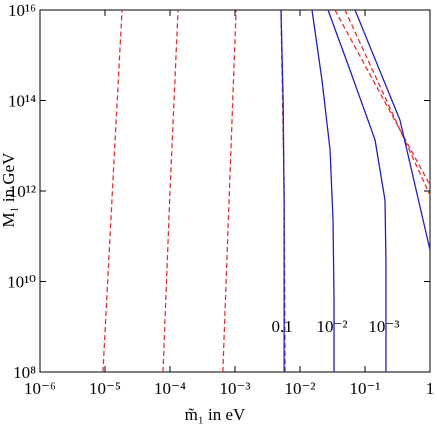  I want to click on y-axis-label: M₁ in GeV, so click(9, 190).